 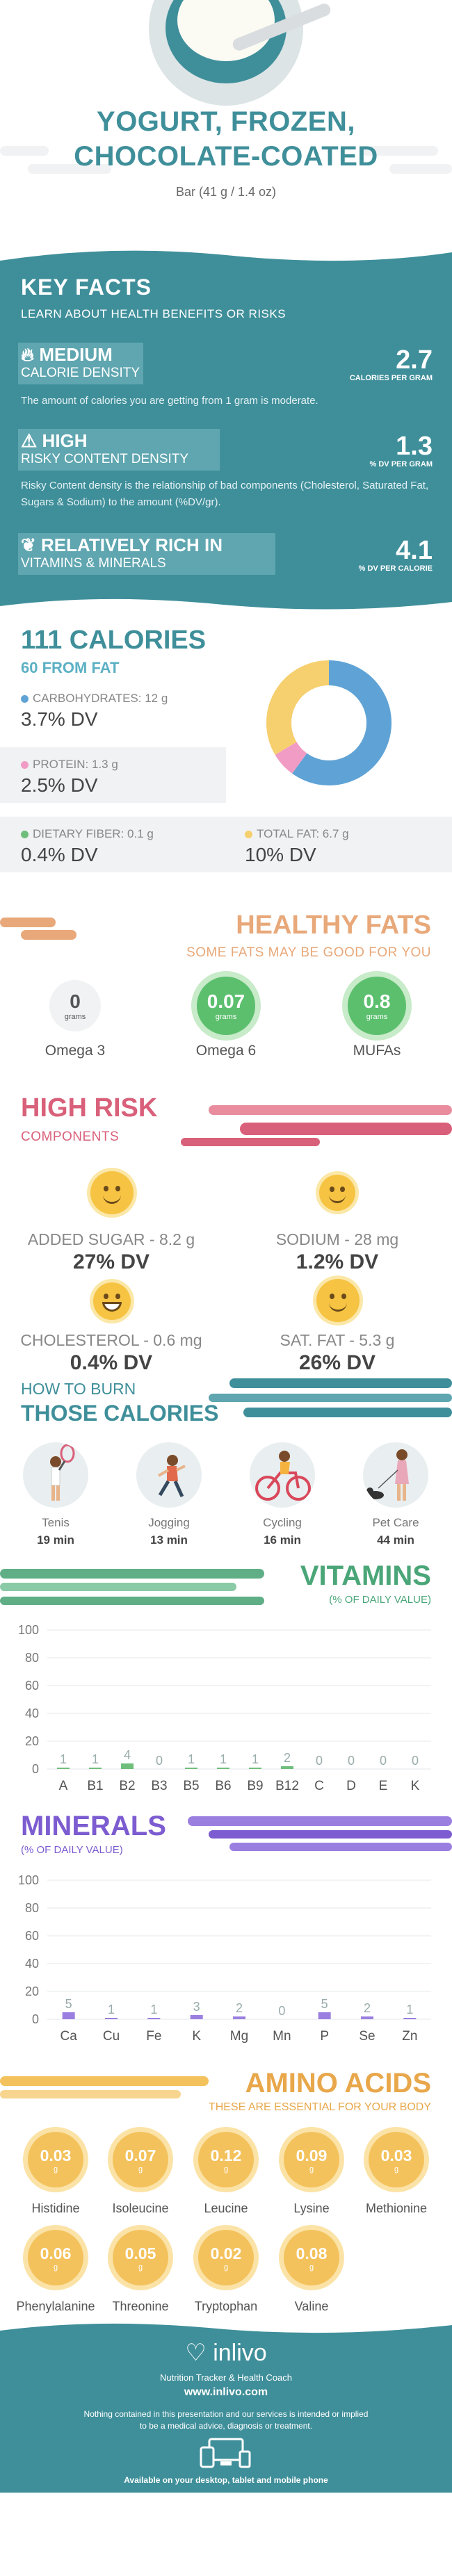 I want to click on activity-name: Cycling, so click(x=282, y=1522).